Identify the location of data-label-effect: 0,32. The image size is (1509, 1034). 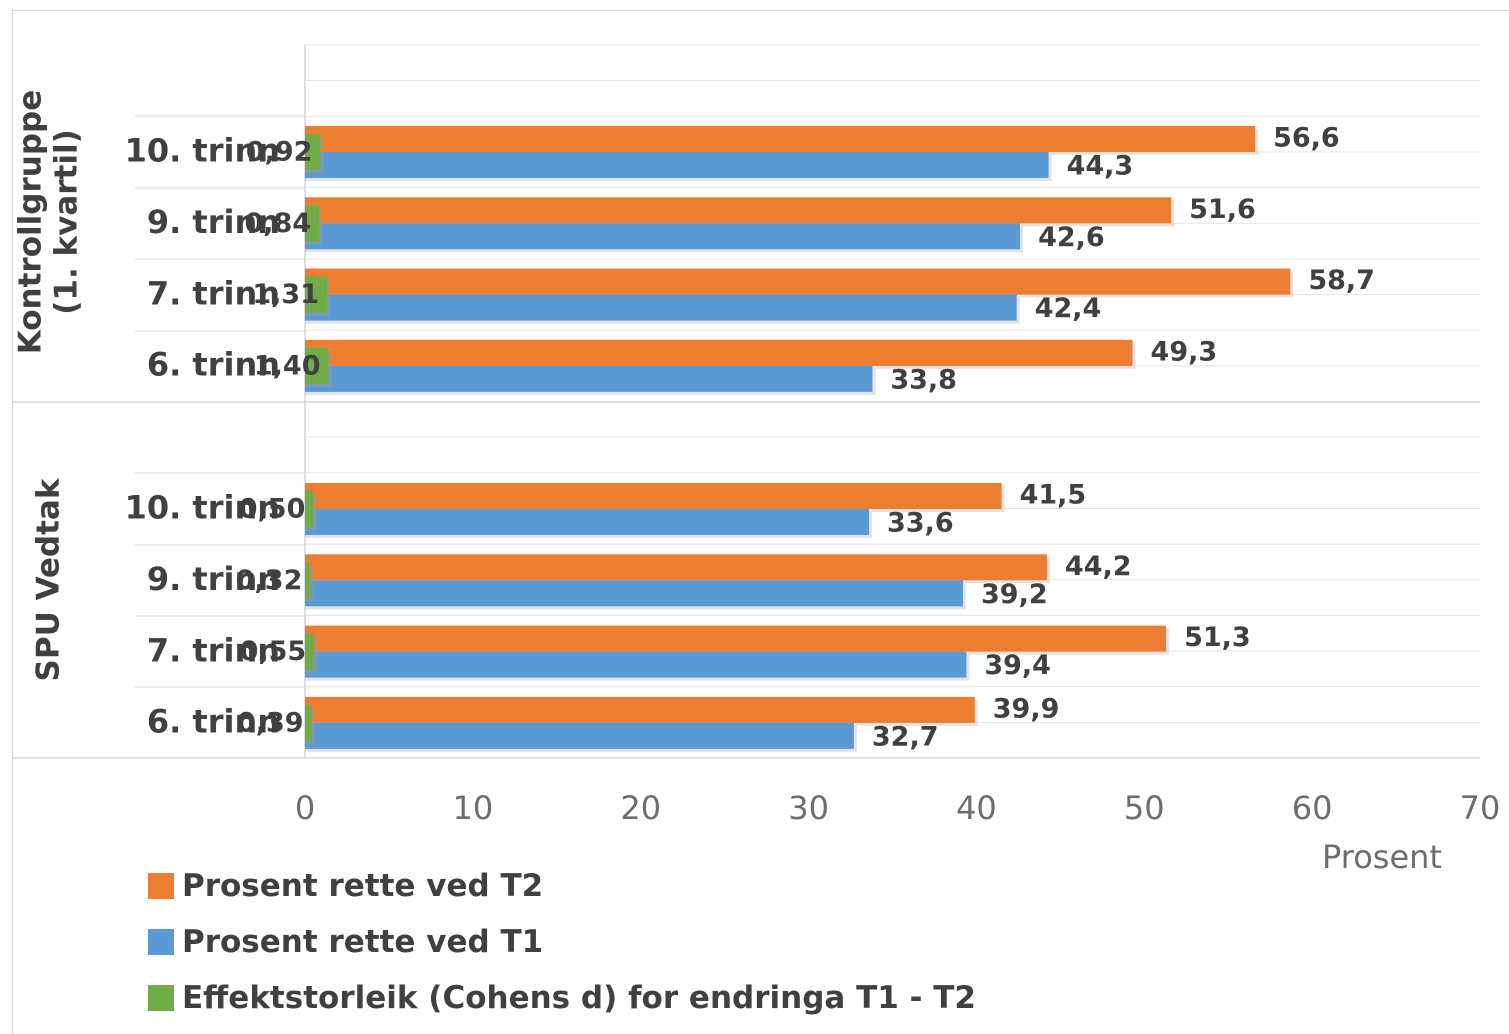
(269, 580).